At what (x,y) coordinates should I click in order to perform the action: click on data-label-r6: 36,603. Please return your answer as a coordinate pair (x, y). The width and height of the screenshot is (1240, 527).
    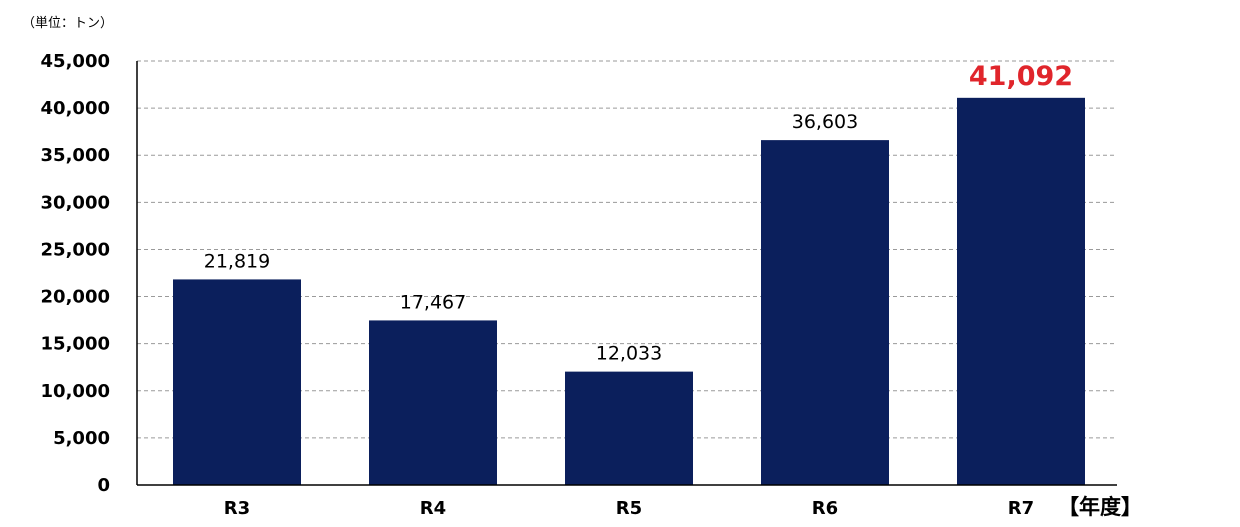
    Looking at the image, I should click on (825, 122).